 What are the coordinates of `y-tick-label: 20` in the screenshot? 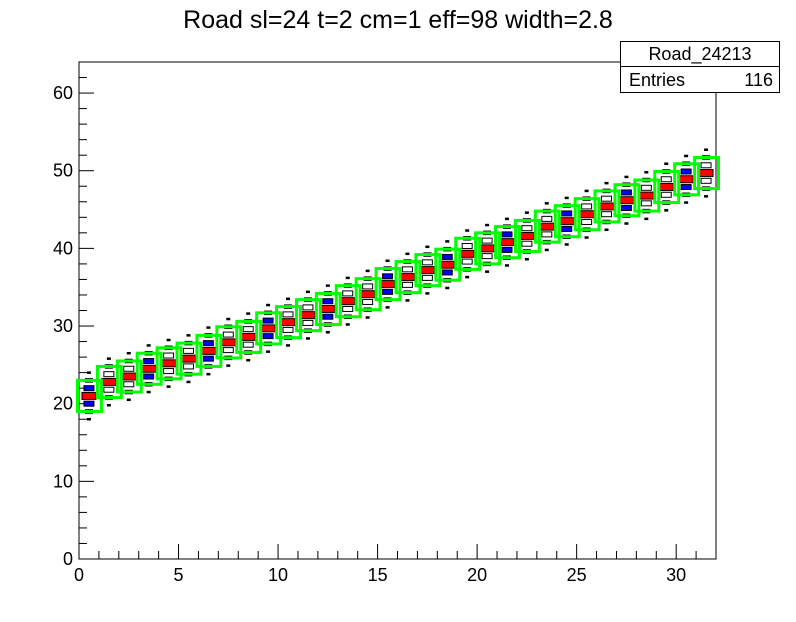 It's located at (63, 404).